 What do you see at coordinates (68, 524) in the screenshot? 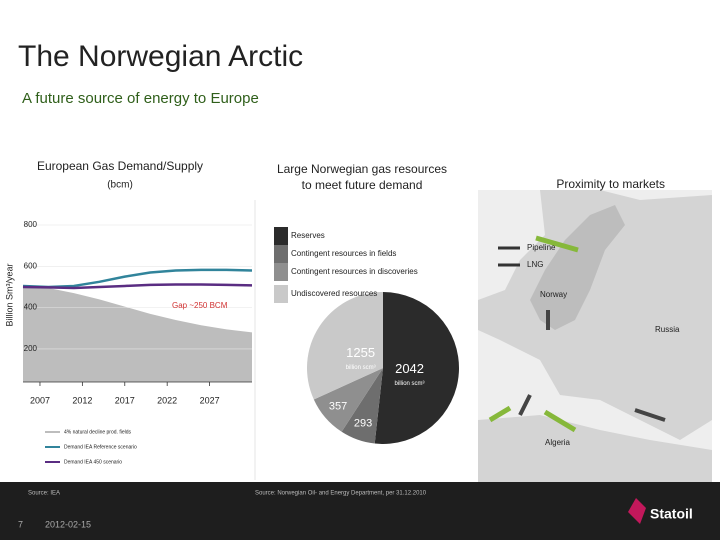
I see `date: 2012-02-15` at bounding box center [68, 524].